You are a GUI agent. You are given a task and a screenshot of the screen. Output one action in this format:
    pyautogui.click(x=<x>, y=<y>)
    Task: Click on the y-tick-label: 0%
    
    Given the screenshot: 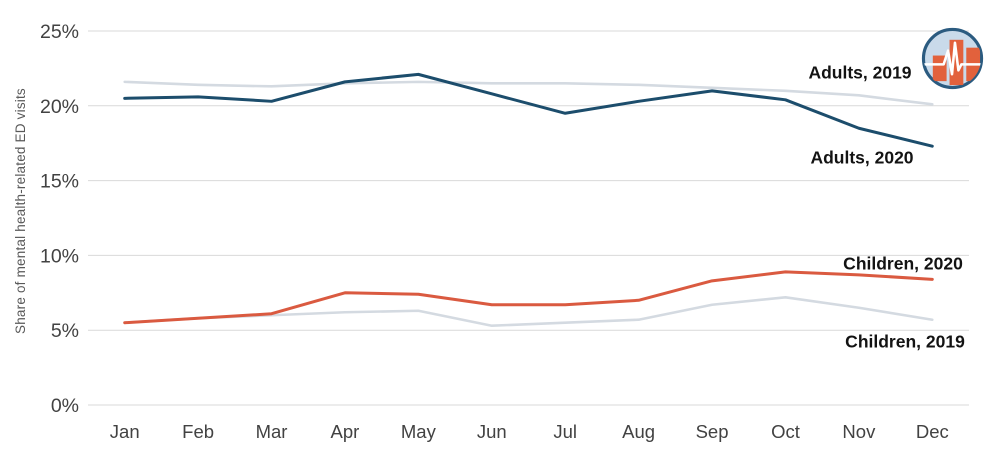 What is the action you would take?
    pyautogui.click(x=65, y=406)
    